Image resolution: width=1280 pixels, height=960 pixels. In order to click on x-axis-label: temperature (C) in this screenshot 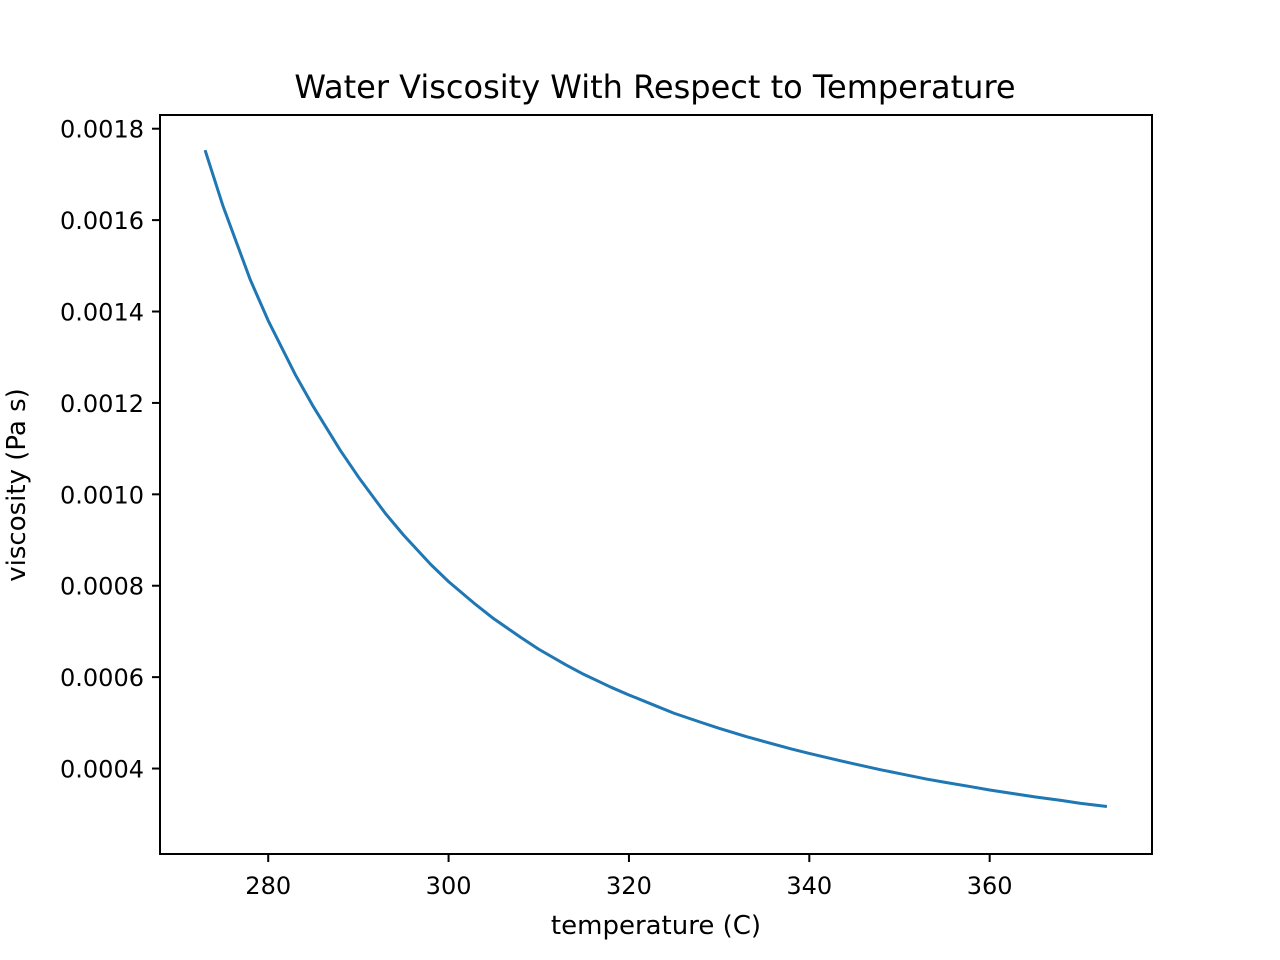, I will do `click(656, 926)`.